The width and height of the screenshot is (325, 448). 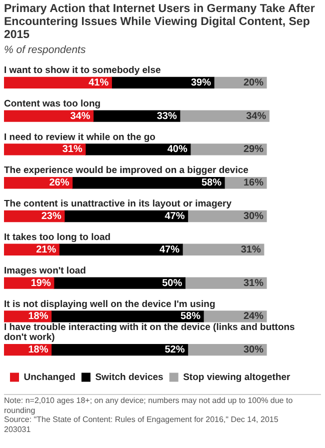 What do you see at coordinates (46, 250) in the screenshot?
I see `data-label: 21%` at bounding box center [46, 250].